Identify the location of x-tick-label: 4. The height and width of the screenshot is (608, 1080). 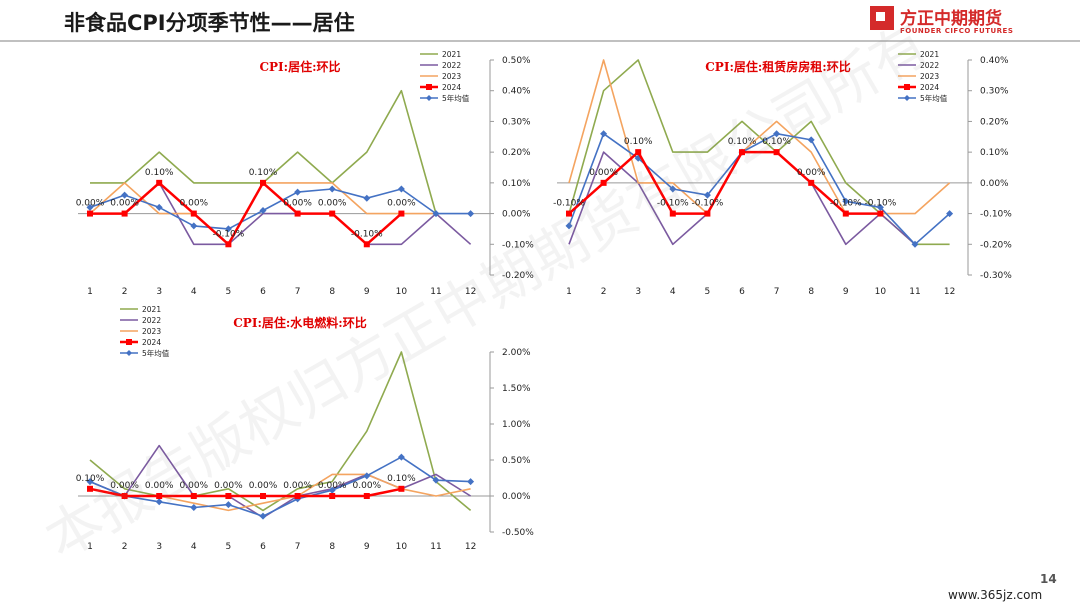
(194, 292).